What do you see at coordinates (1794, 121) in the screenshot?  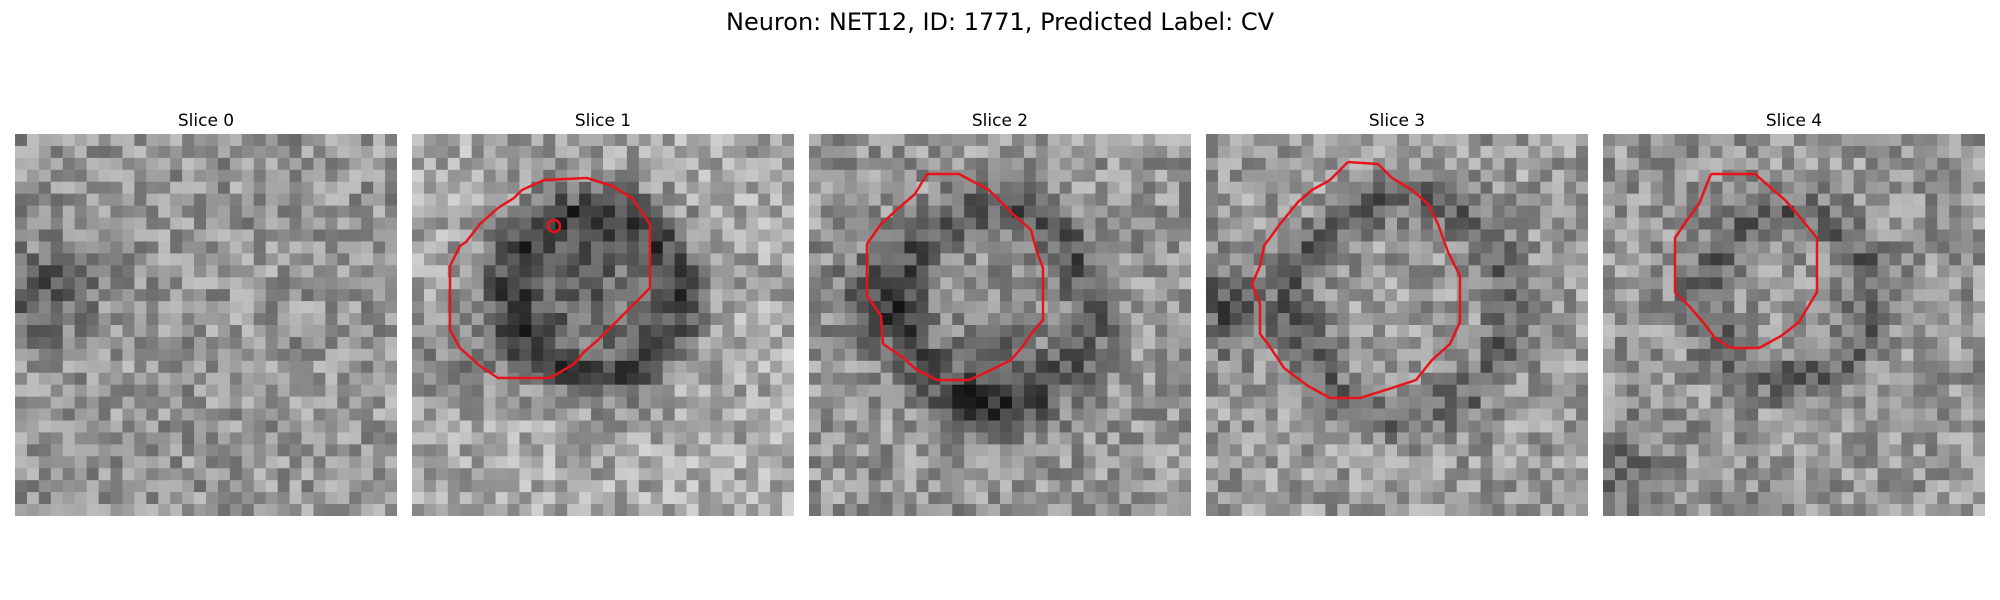 I see `slice-title-4: Slice 4` at bounding box center [1794, 121].